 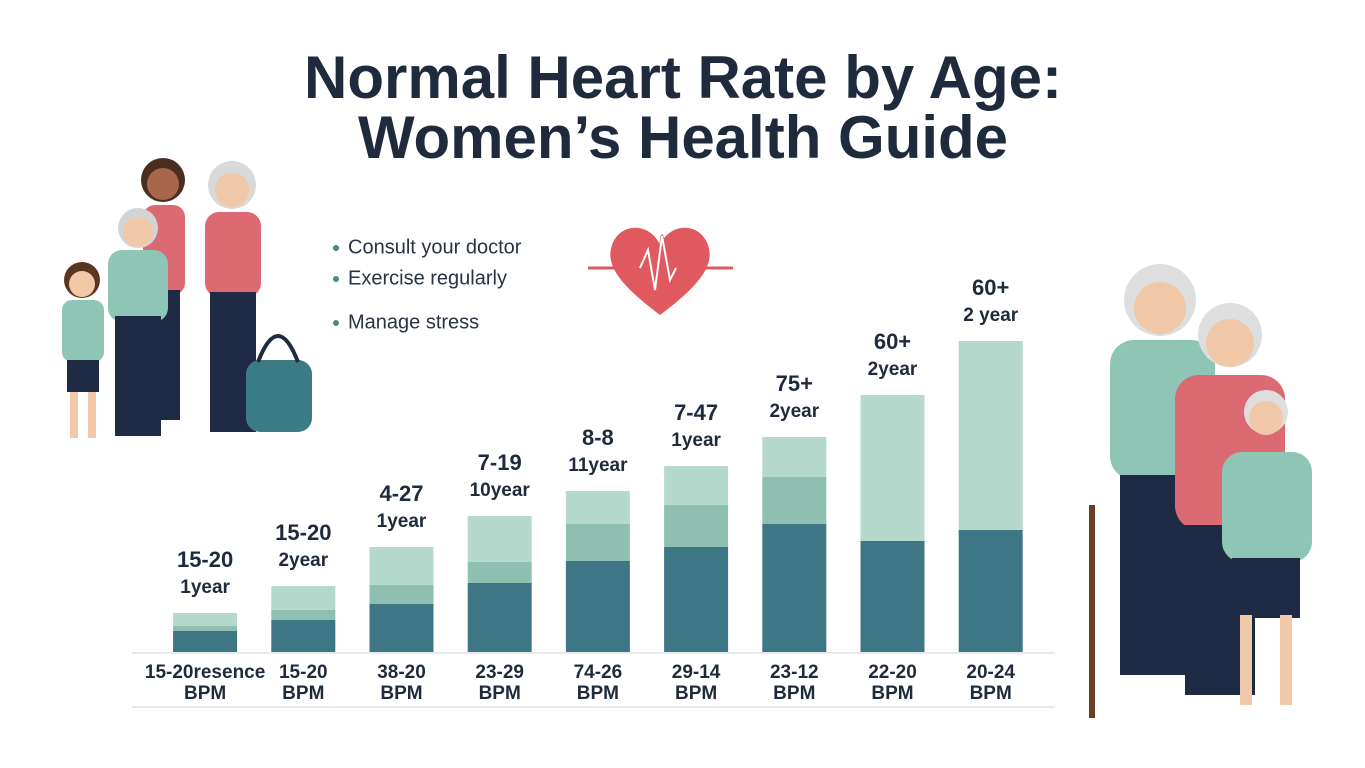 I want to click on x-tick-label: 29-14, so click(x=696, y=672).